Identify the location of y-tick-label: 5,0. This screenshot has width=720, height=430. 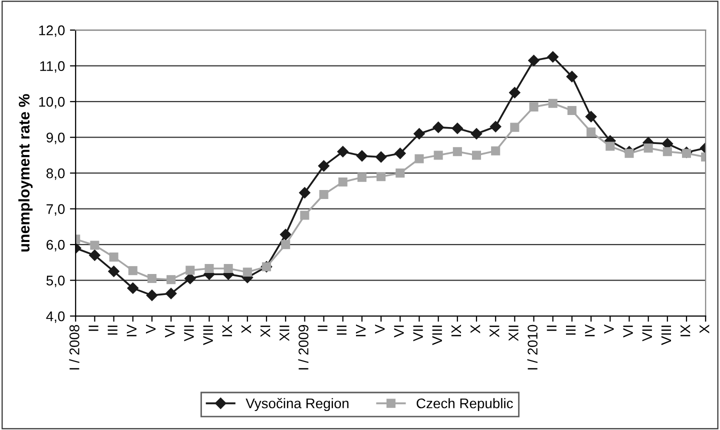
(55, 282).